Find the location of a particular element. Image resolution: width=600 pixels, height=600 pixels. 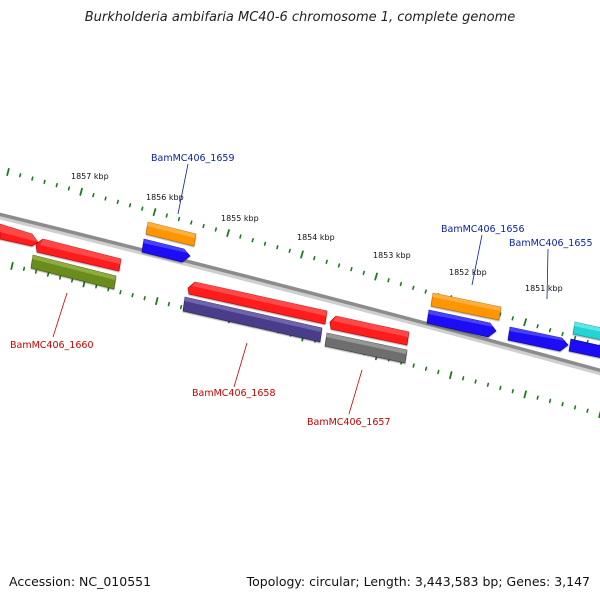

gene-label-1656: BamMC406_1656 is located at coordinates (482, 229).